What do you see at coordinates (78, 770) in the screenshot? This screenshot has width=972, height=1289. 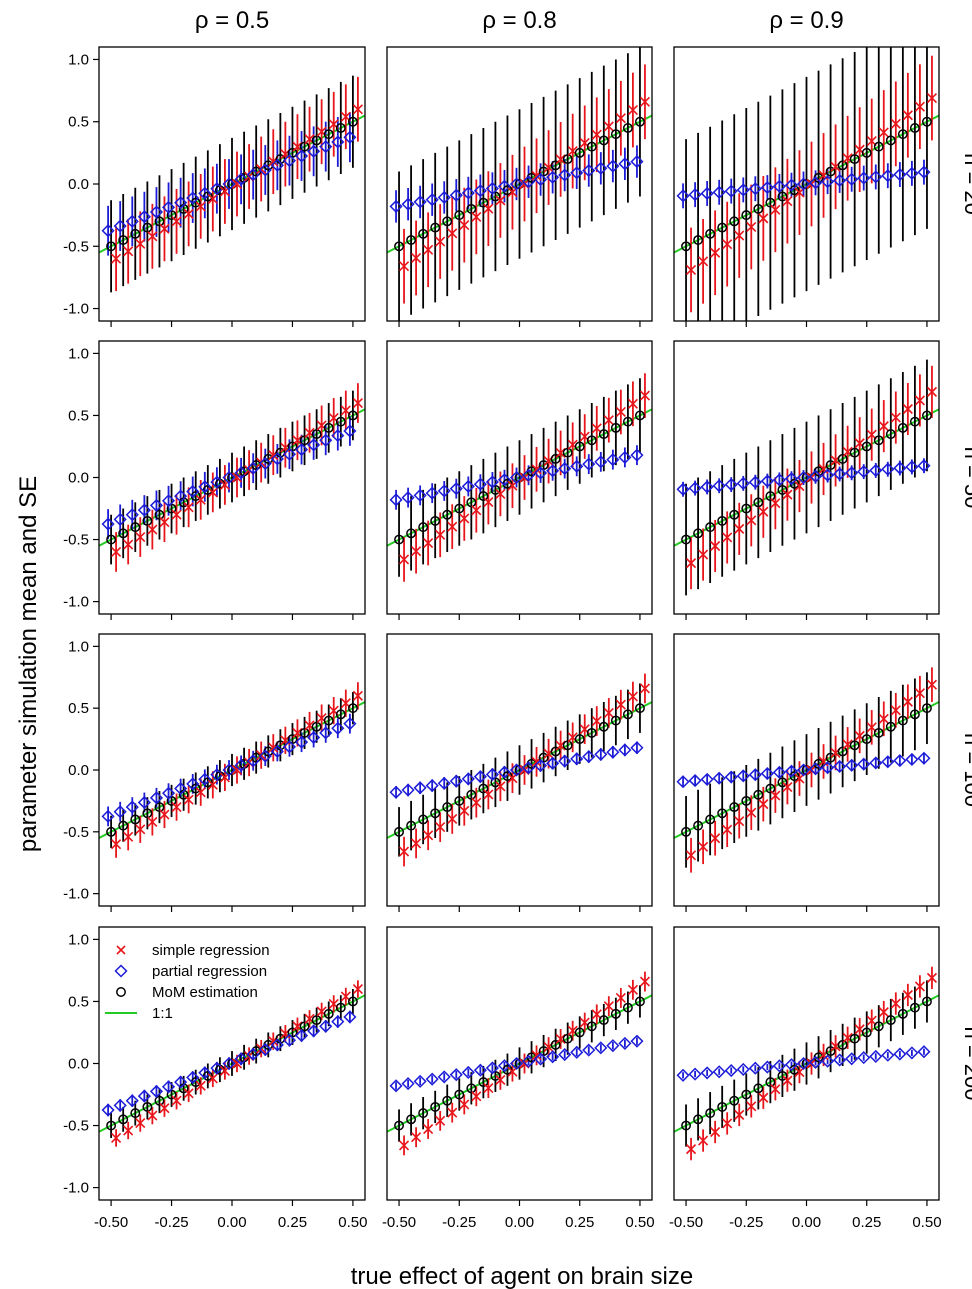 I see `y-tick-label: 0.0` at bounding box center [78, 770].